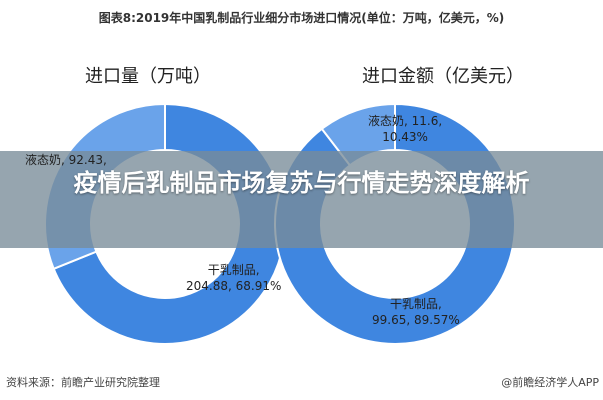  Describe the element at coordinates (148, 76) in the screenshot. I see `left-chart-title: 进口量（万吨）` at that location.